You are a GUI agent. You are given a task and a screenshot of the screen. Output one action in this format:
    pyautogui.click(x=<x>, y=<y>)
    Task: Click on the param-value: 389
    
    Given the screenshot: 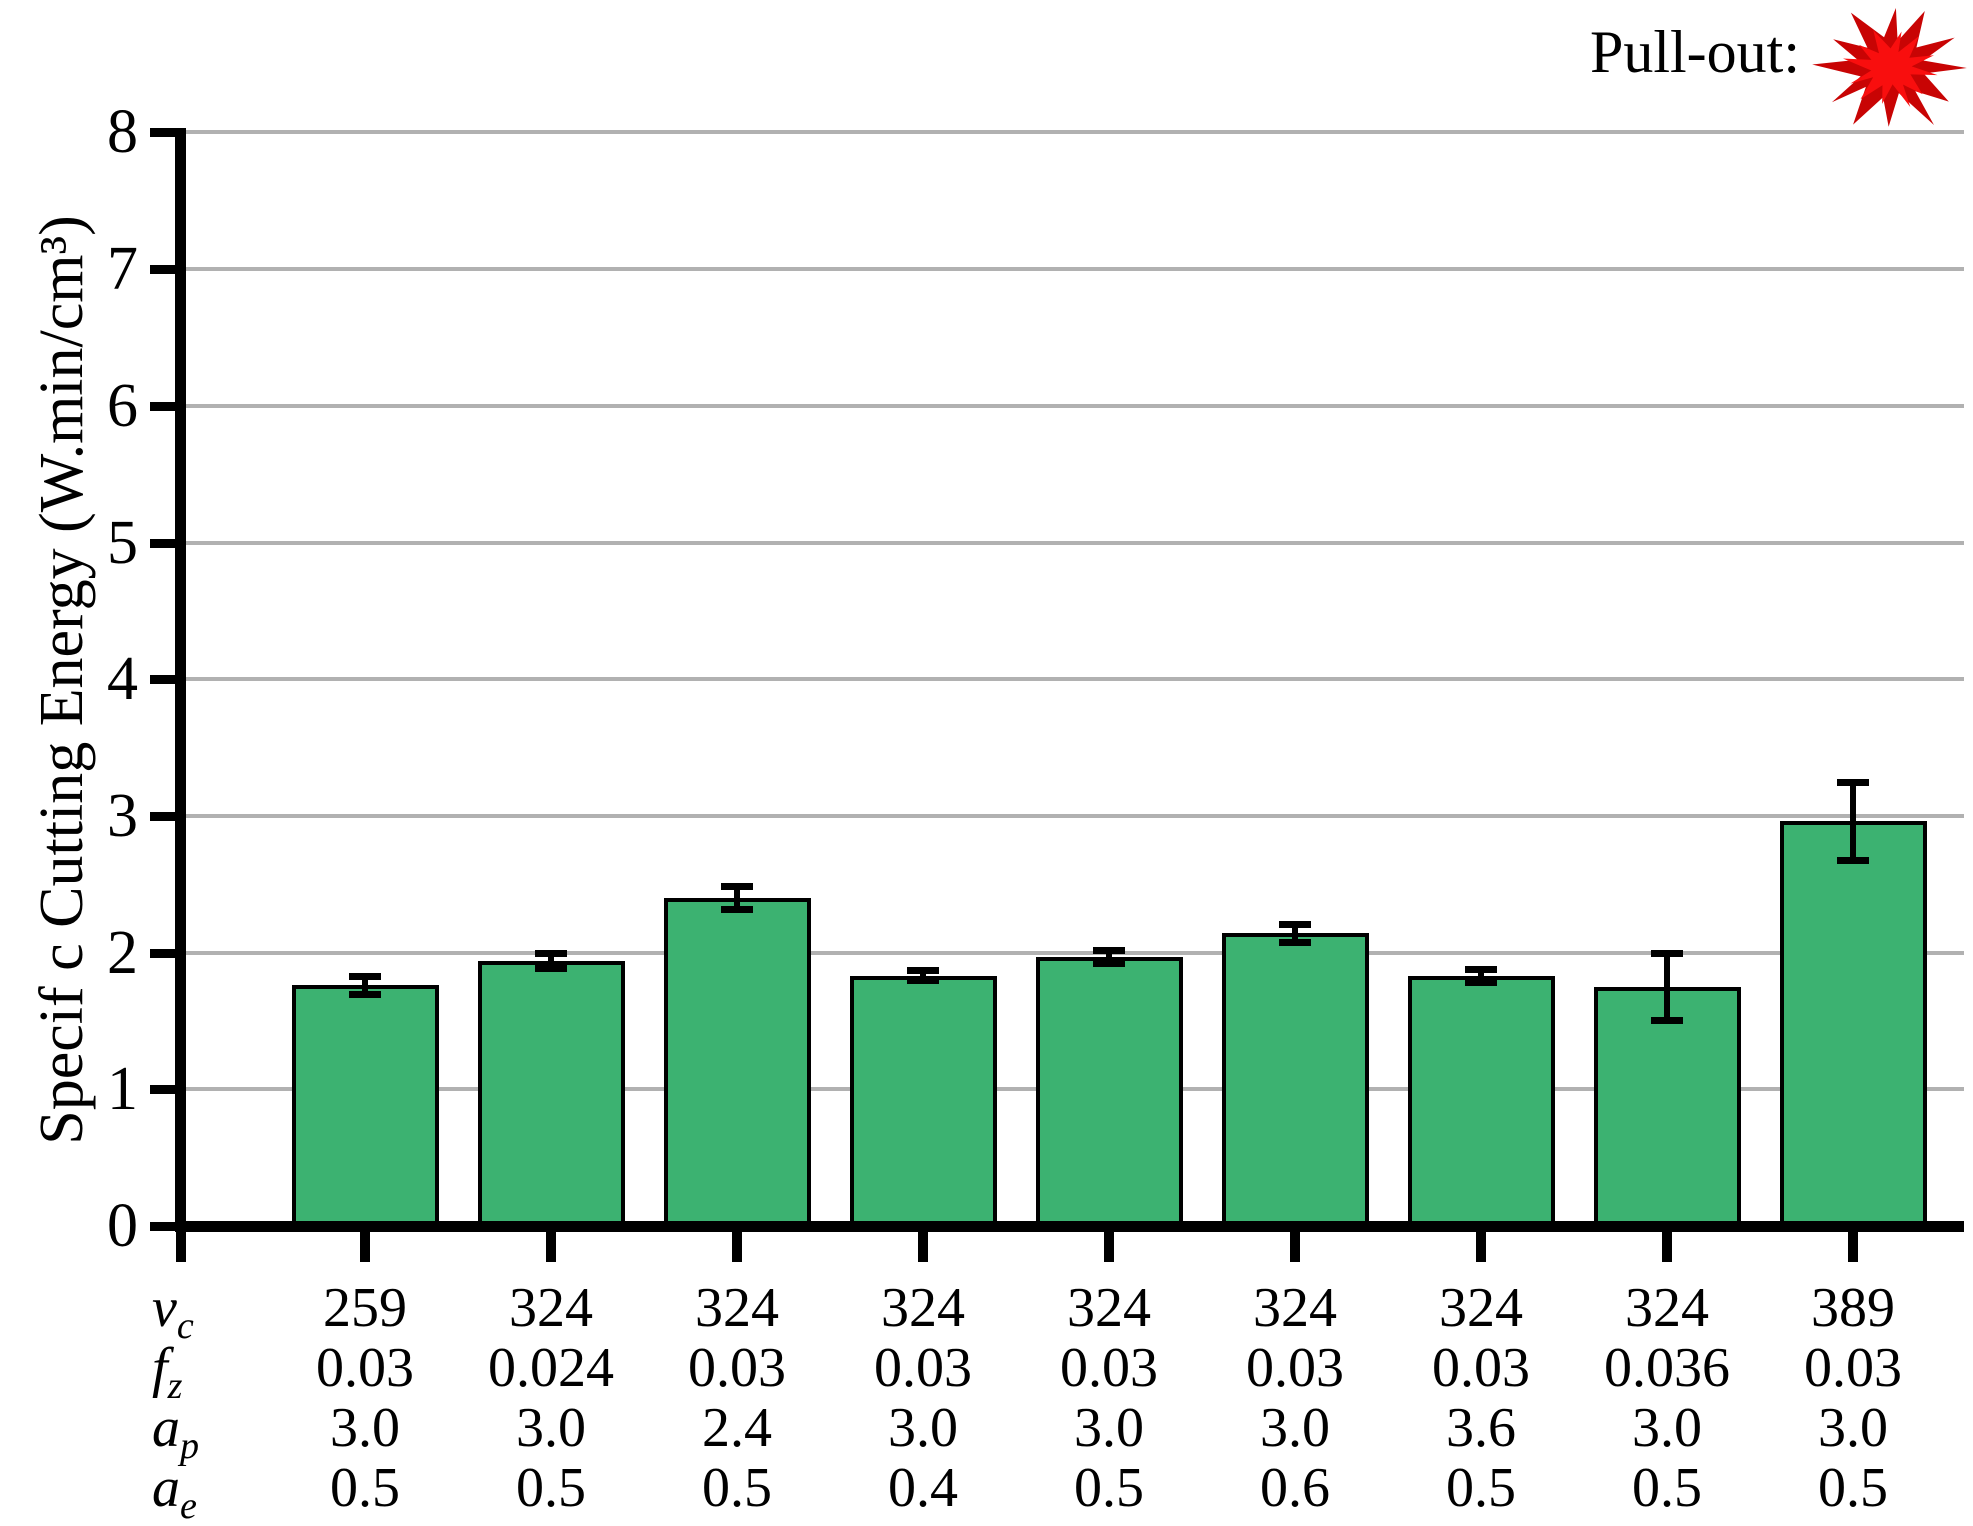 What is the action you would take?
    pyautogui.click(x=1853, y=1308)
    